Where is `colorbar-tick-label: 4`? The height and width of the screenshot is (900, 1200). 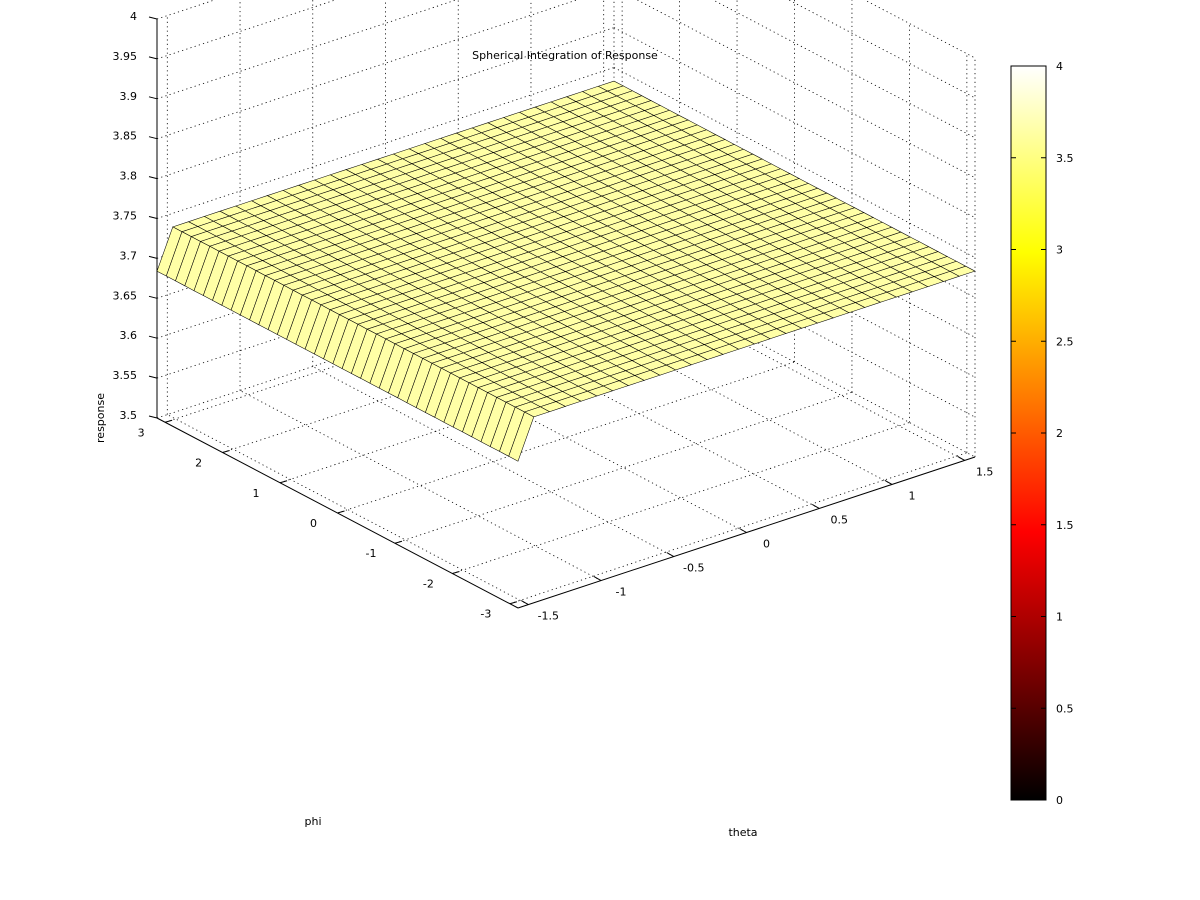 colorbar-tick-label: 4 is located at coordinates (1059, 66).